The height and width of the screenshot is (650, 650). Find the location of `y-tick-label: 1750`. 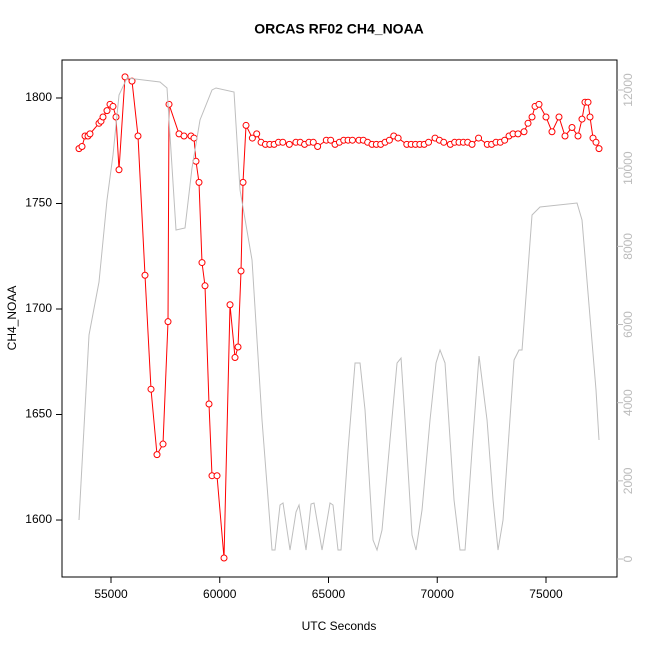

y-tick-label: 1750 is located at coordinates (38, 203).